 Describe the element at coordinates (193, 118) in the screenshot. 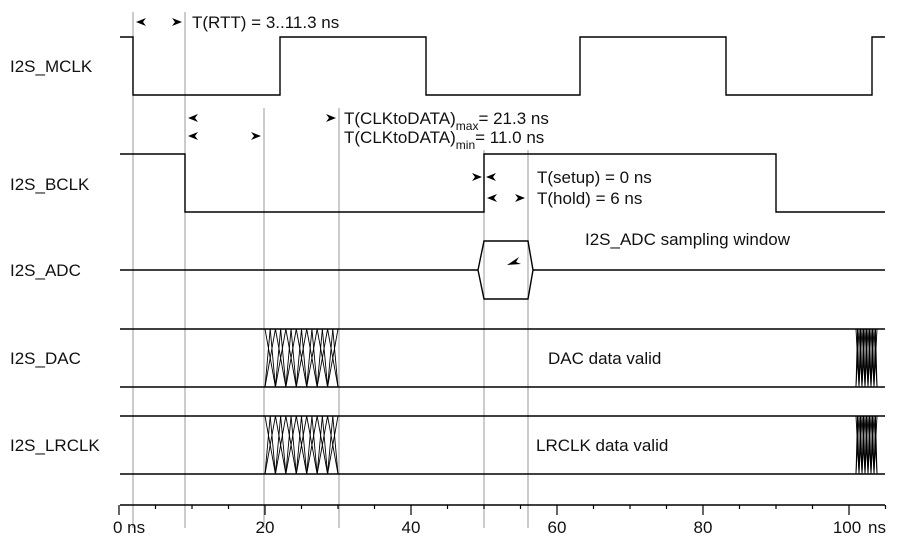

I see `clktodata-max-arrow-left` at that location.